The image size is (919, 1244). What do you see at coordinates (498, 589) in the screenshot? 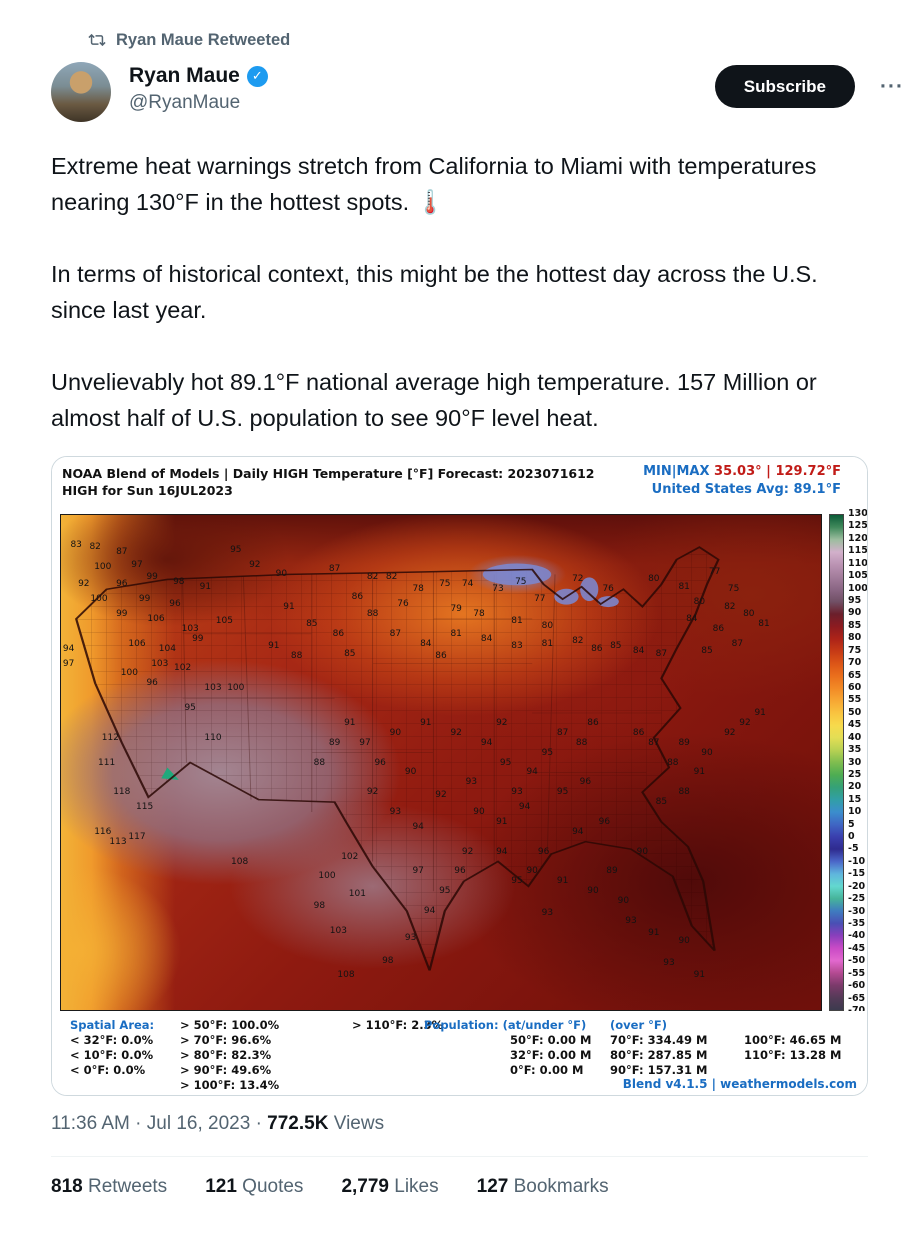
I see `temp-label: 73` at bounding box center [498, 589].